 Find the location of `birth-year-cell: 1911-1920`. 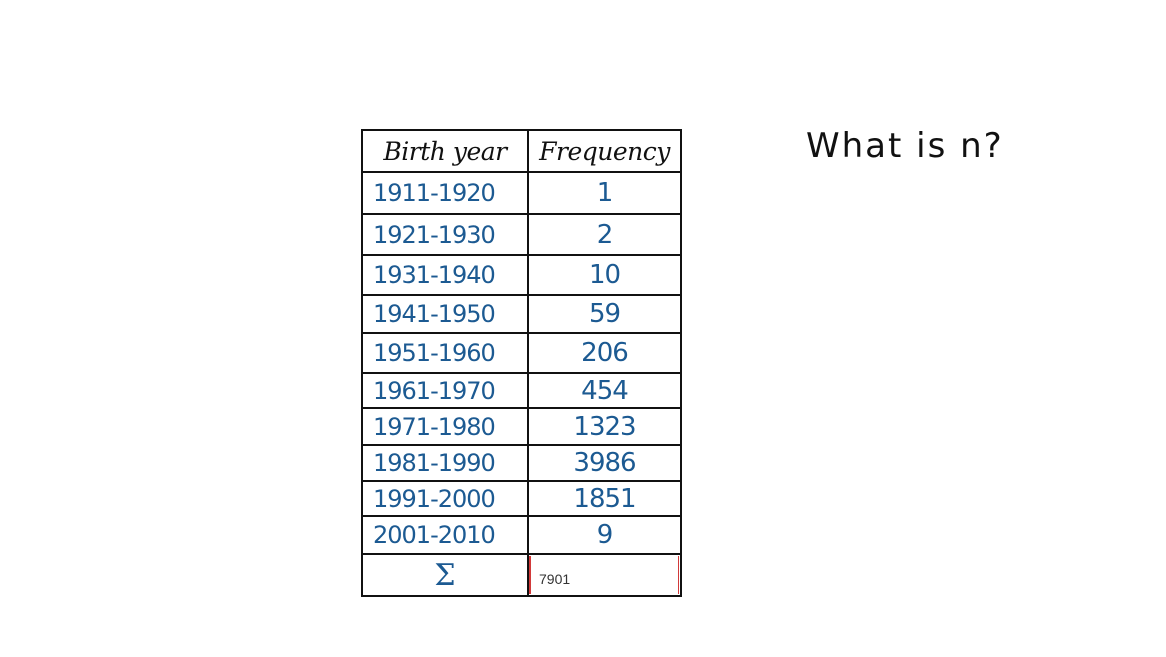

birth-year-cell: 1911-1920 is located at coordinates (445, 193).